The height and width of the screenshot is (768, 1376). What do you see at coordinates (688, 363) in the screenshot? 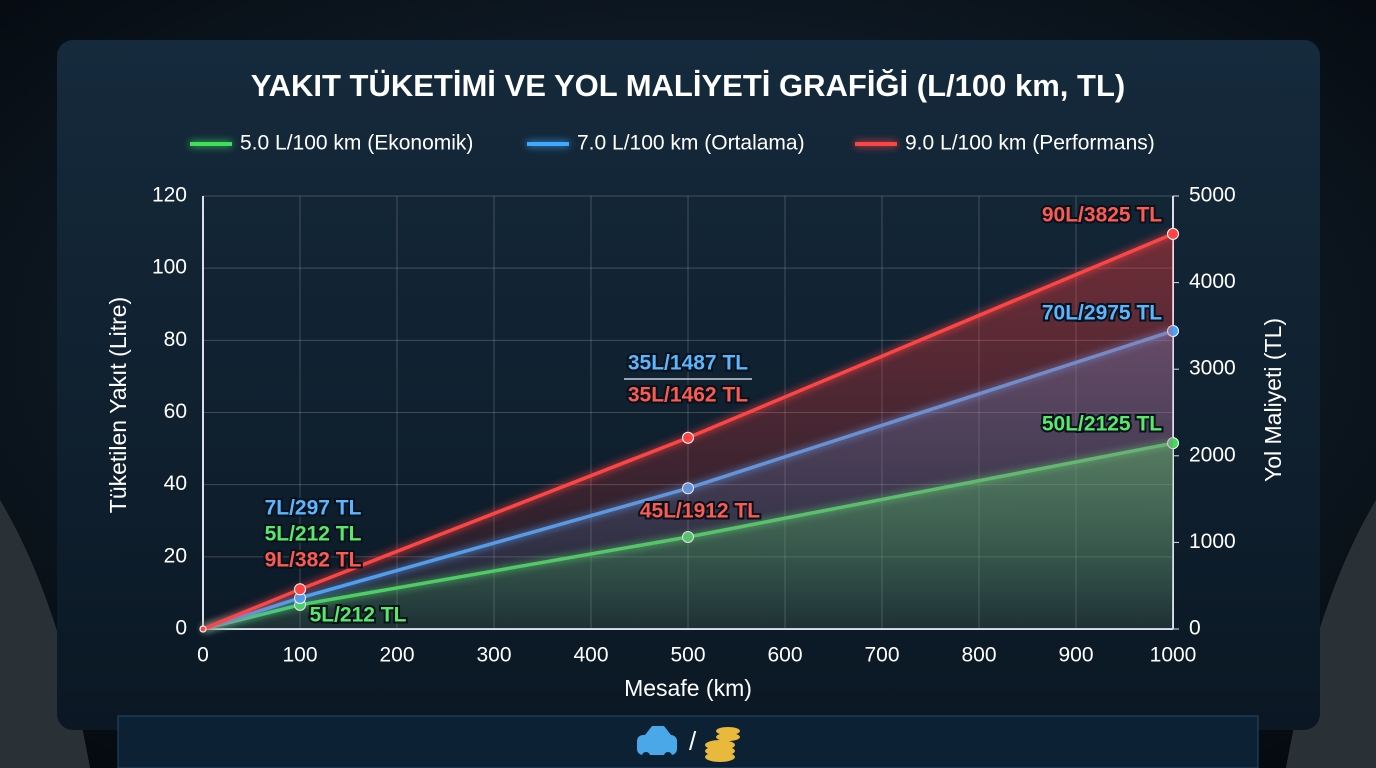
I see `annotation: 35L/1487 TL` at bounding box center [688, 363].